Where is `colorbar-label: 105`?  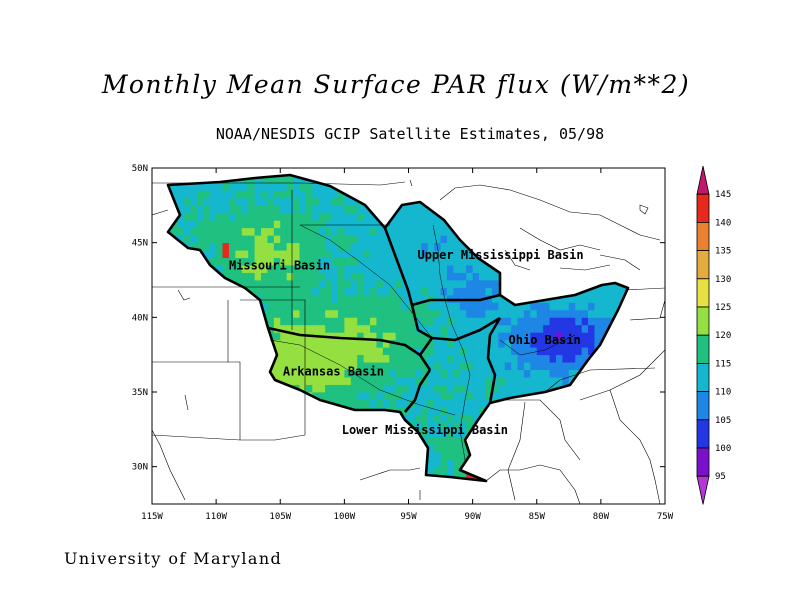 colorbar-label: 105 is located at coordinates (723, 421).